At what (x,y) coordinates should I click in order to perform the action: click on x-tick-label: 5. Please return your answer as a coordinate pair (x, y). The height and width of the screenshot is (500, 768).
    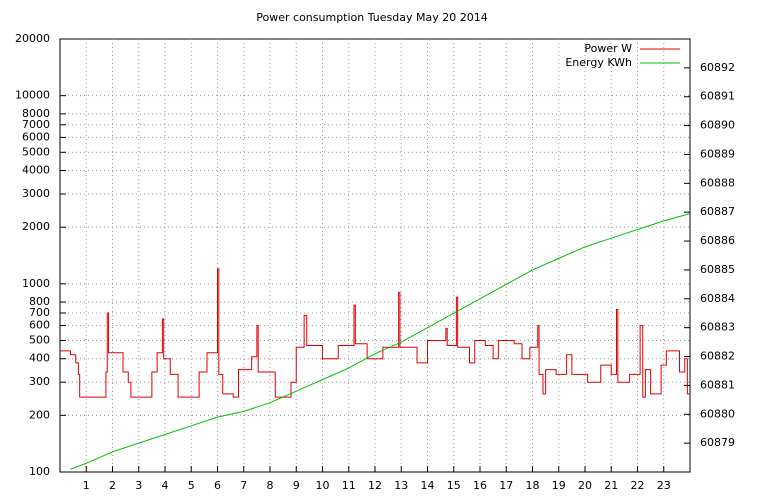
    Looking at the image, I should click on (191, 485).